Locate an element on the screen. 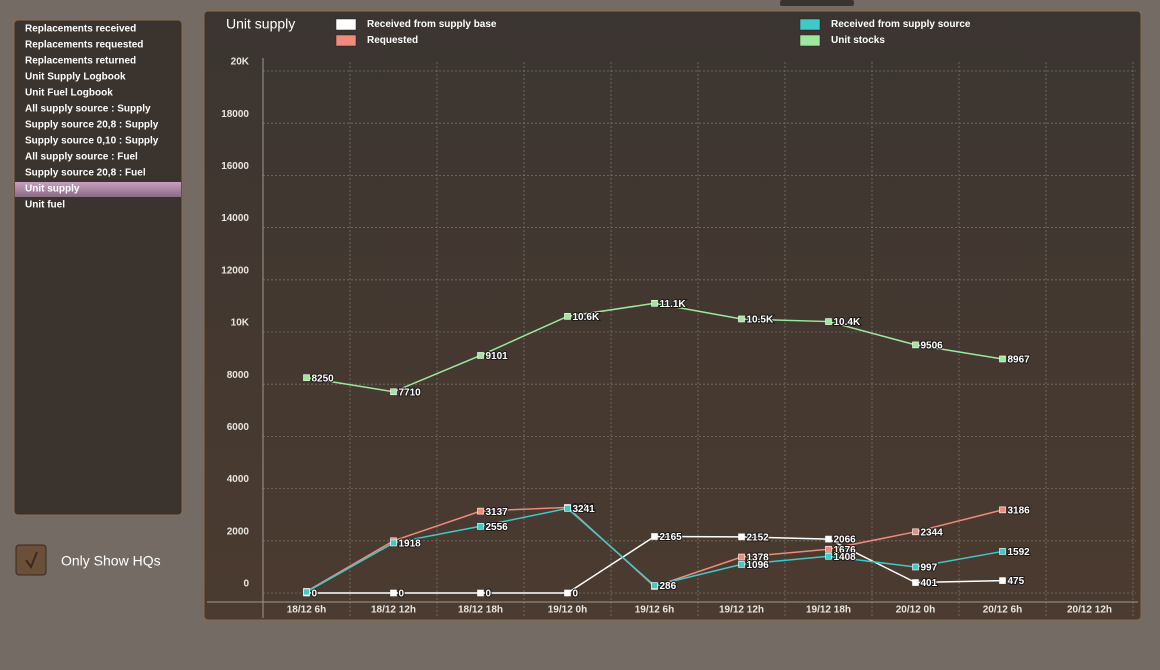 Image resolution: width=1160 pixels, height=670 pixels. menu-panel is located at coordinates (98, 267).